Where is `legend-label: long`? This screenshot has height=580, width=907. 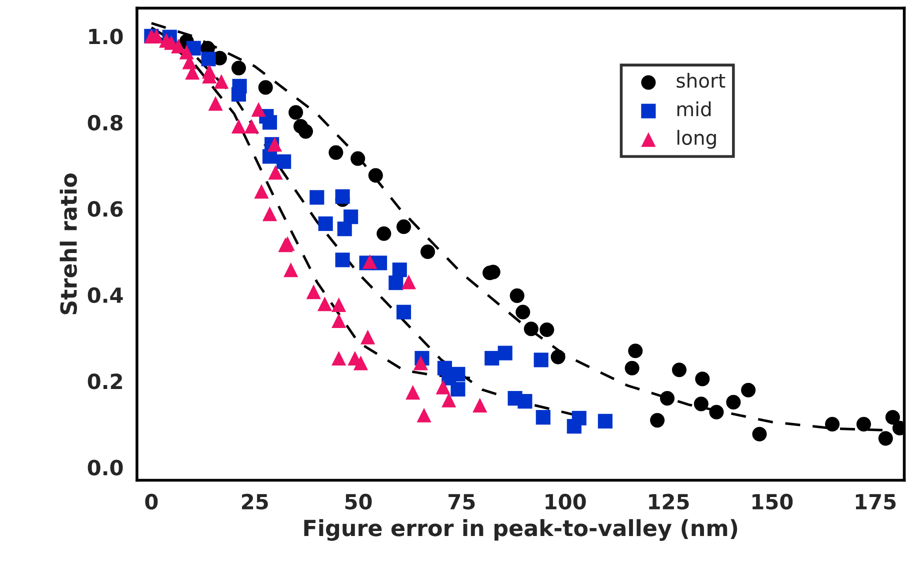 legend-label: long is located at coordinates (697, 139).